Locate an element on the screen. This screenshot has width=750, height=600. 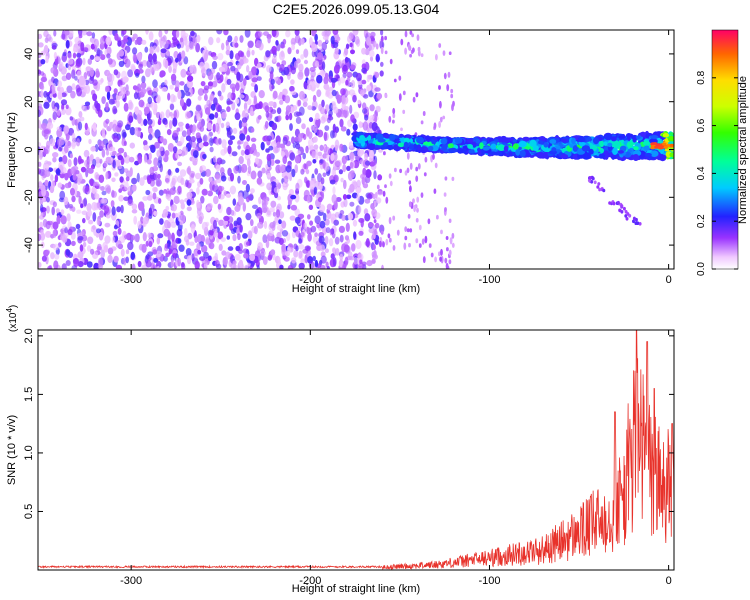
y-tick-label: 40 is located at coordinates (29, 54).